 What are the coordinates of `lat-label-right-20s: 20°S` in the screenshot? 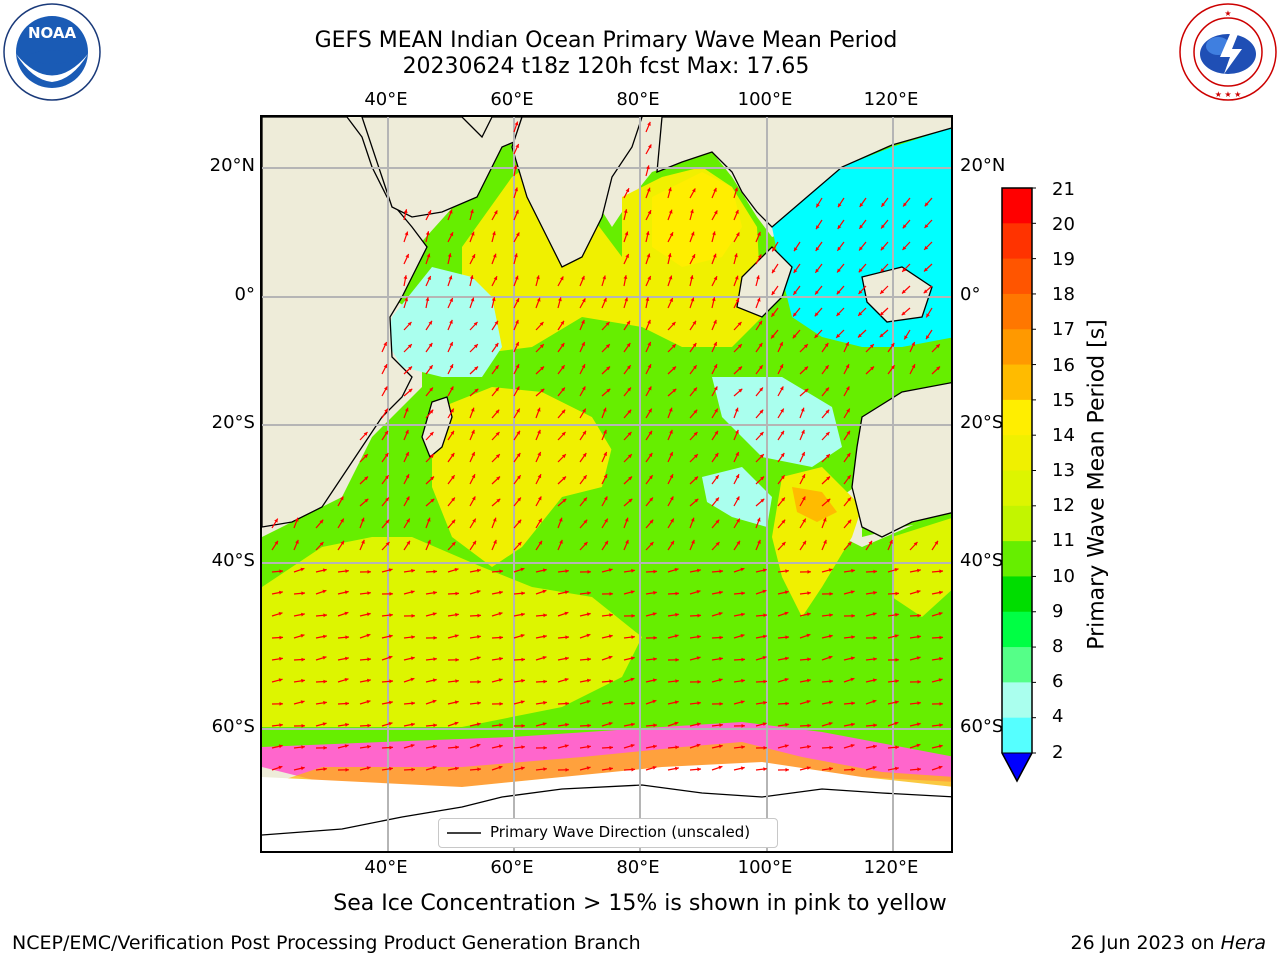 It's located at (982, 422).